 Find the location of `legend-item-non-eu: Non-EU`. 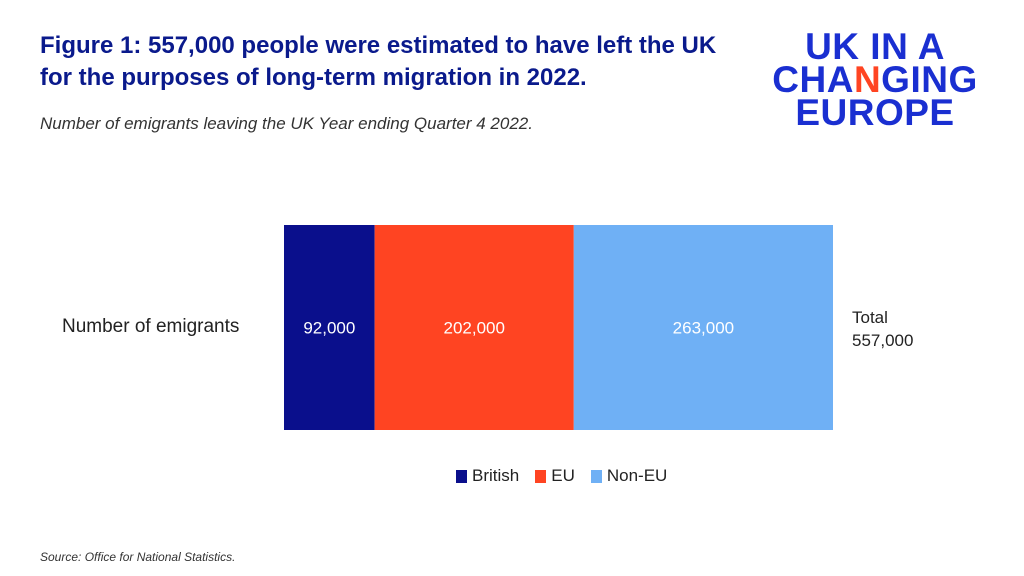

legend-item-non-eu: Non-EU is located at coordinates (629, 476).